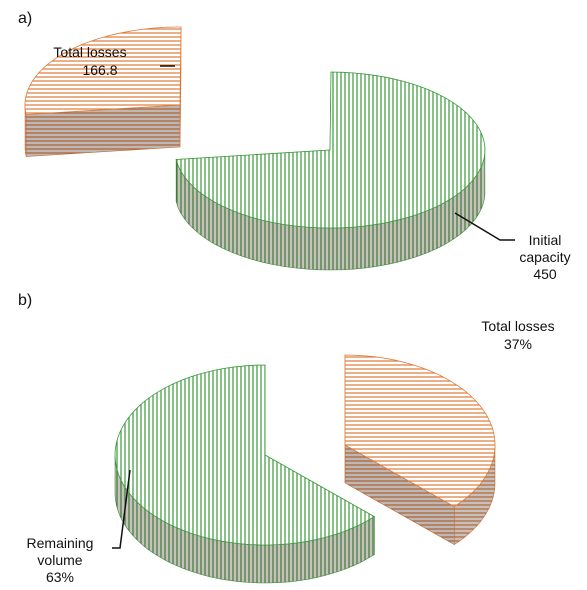 The height and width of the screenshot is (590, 587). What do you see at coordinates (545, 248) in the screenshot?
I see `slice-label: Initial capacity` at bounding box center [545, 248].